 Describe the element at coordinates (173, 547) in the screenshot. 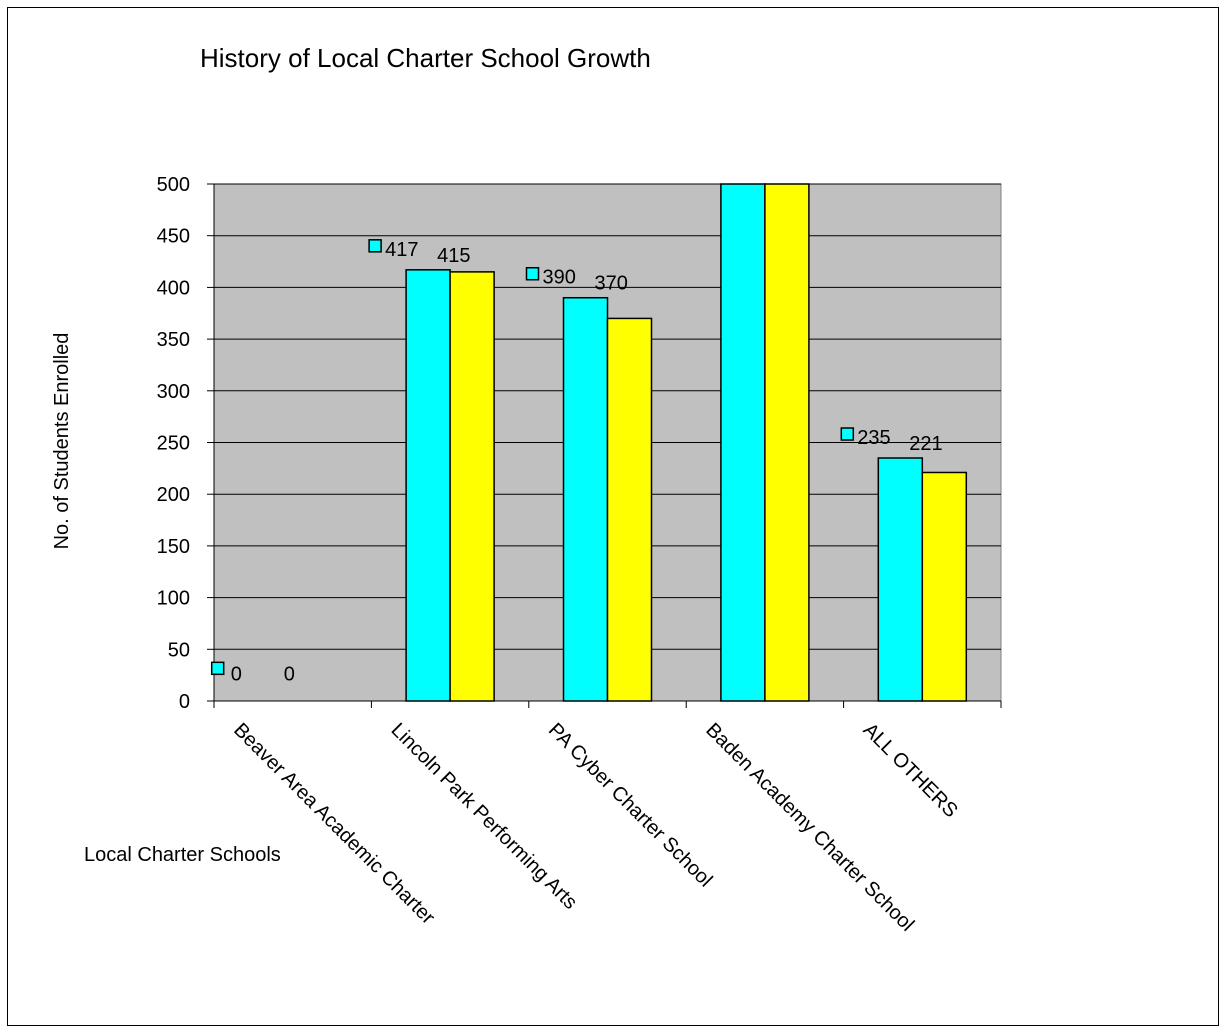

I see `y-tick-label: 150` at that location.